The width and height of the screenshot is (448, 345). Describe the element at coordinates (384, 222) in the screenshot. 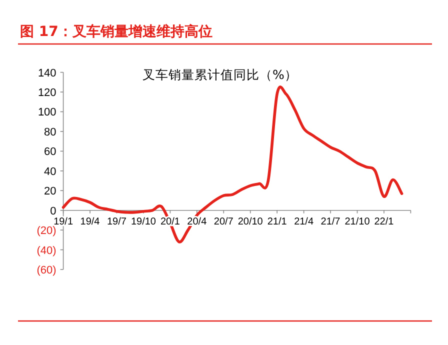

I see `x-tick-label: 22/1` at that location.